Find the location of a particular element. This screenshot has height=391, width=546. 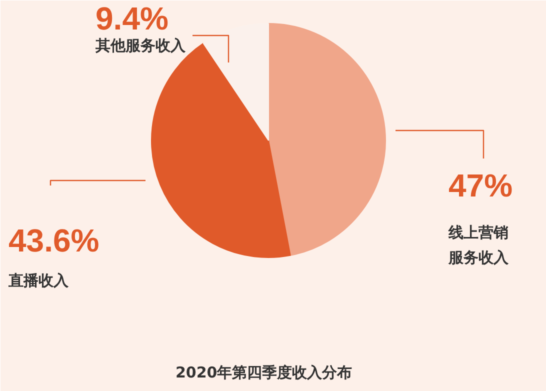

text: 2020年第四季度收入分布 is located at coordinates (264, 373).